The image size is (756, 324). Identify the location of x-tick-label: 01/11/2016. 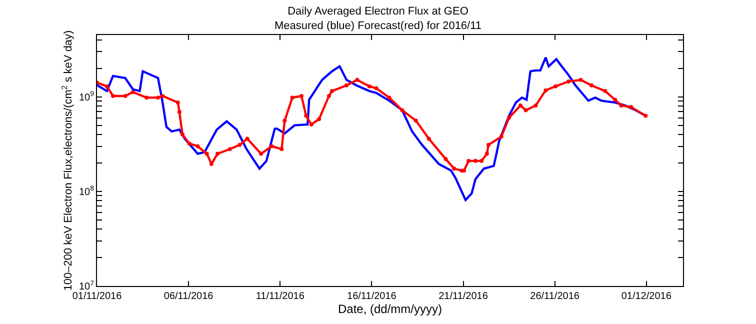
(97, 296).